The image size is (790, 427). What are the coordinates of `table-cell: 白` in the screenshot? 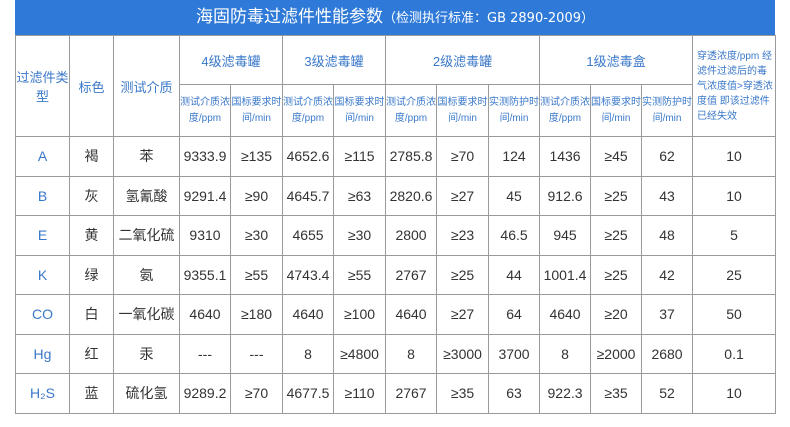 It's located at (91, 314).